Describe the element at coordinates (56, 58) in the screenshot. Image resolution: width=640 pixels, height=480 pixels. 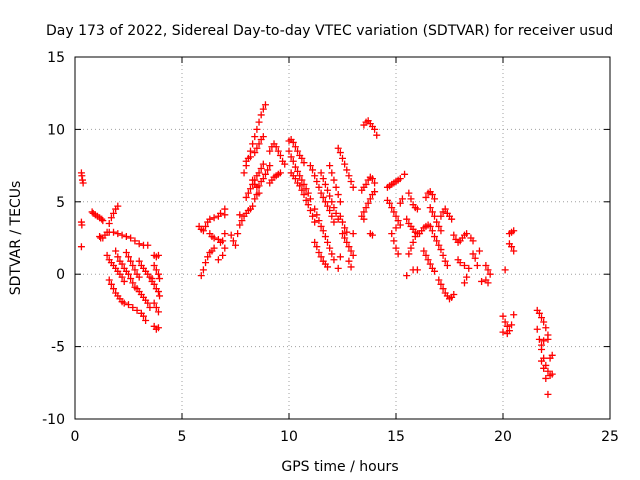
I see `y-tick-label: 15` at that location.